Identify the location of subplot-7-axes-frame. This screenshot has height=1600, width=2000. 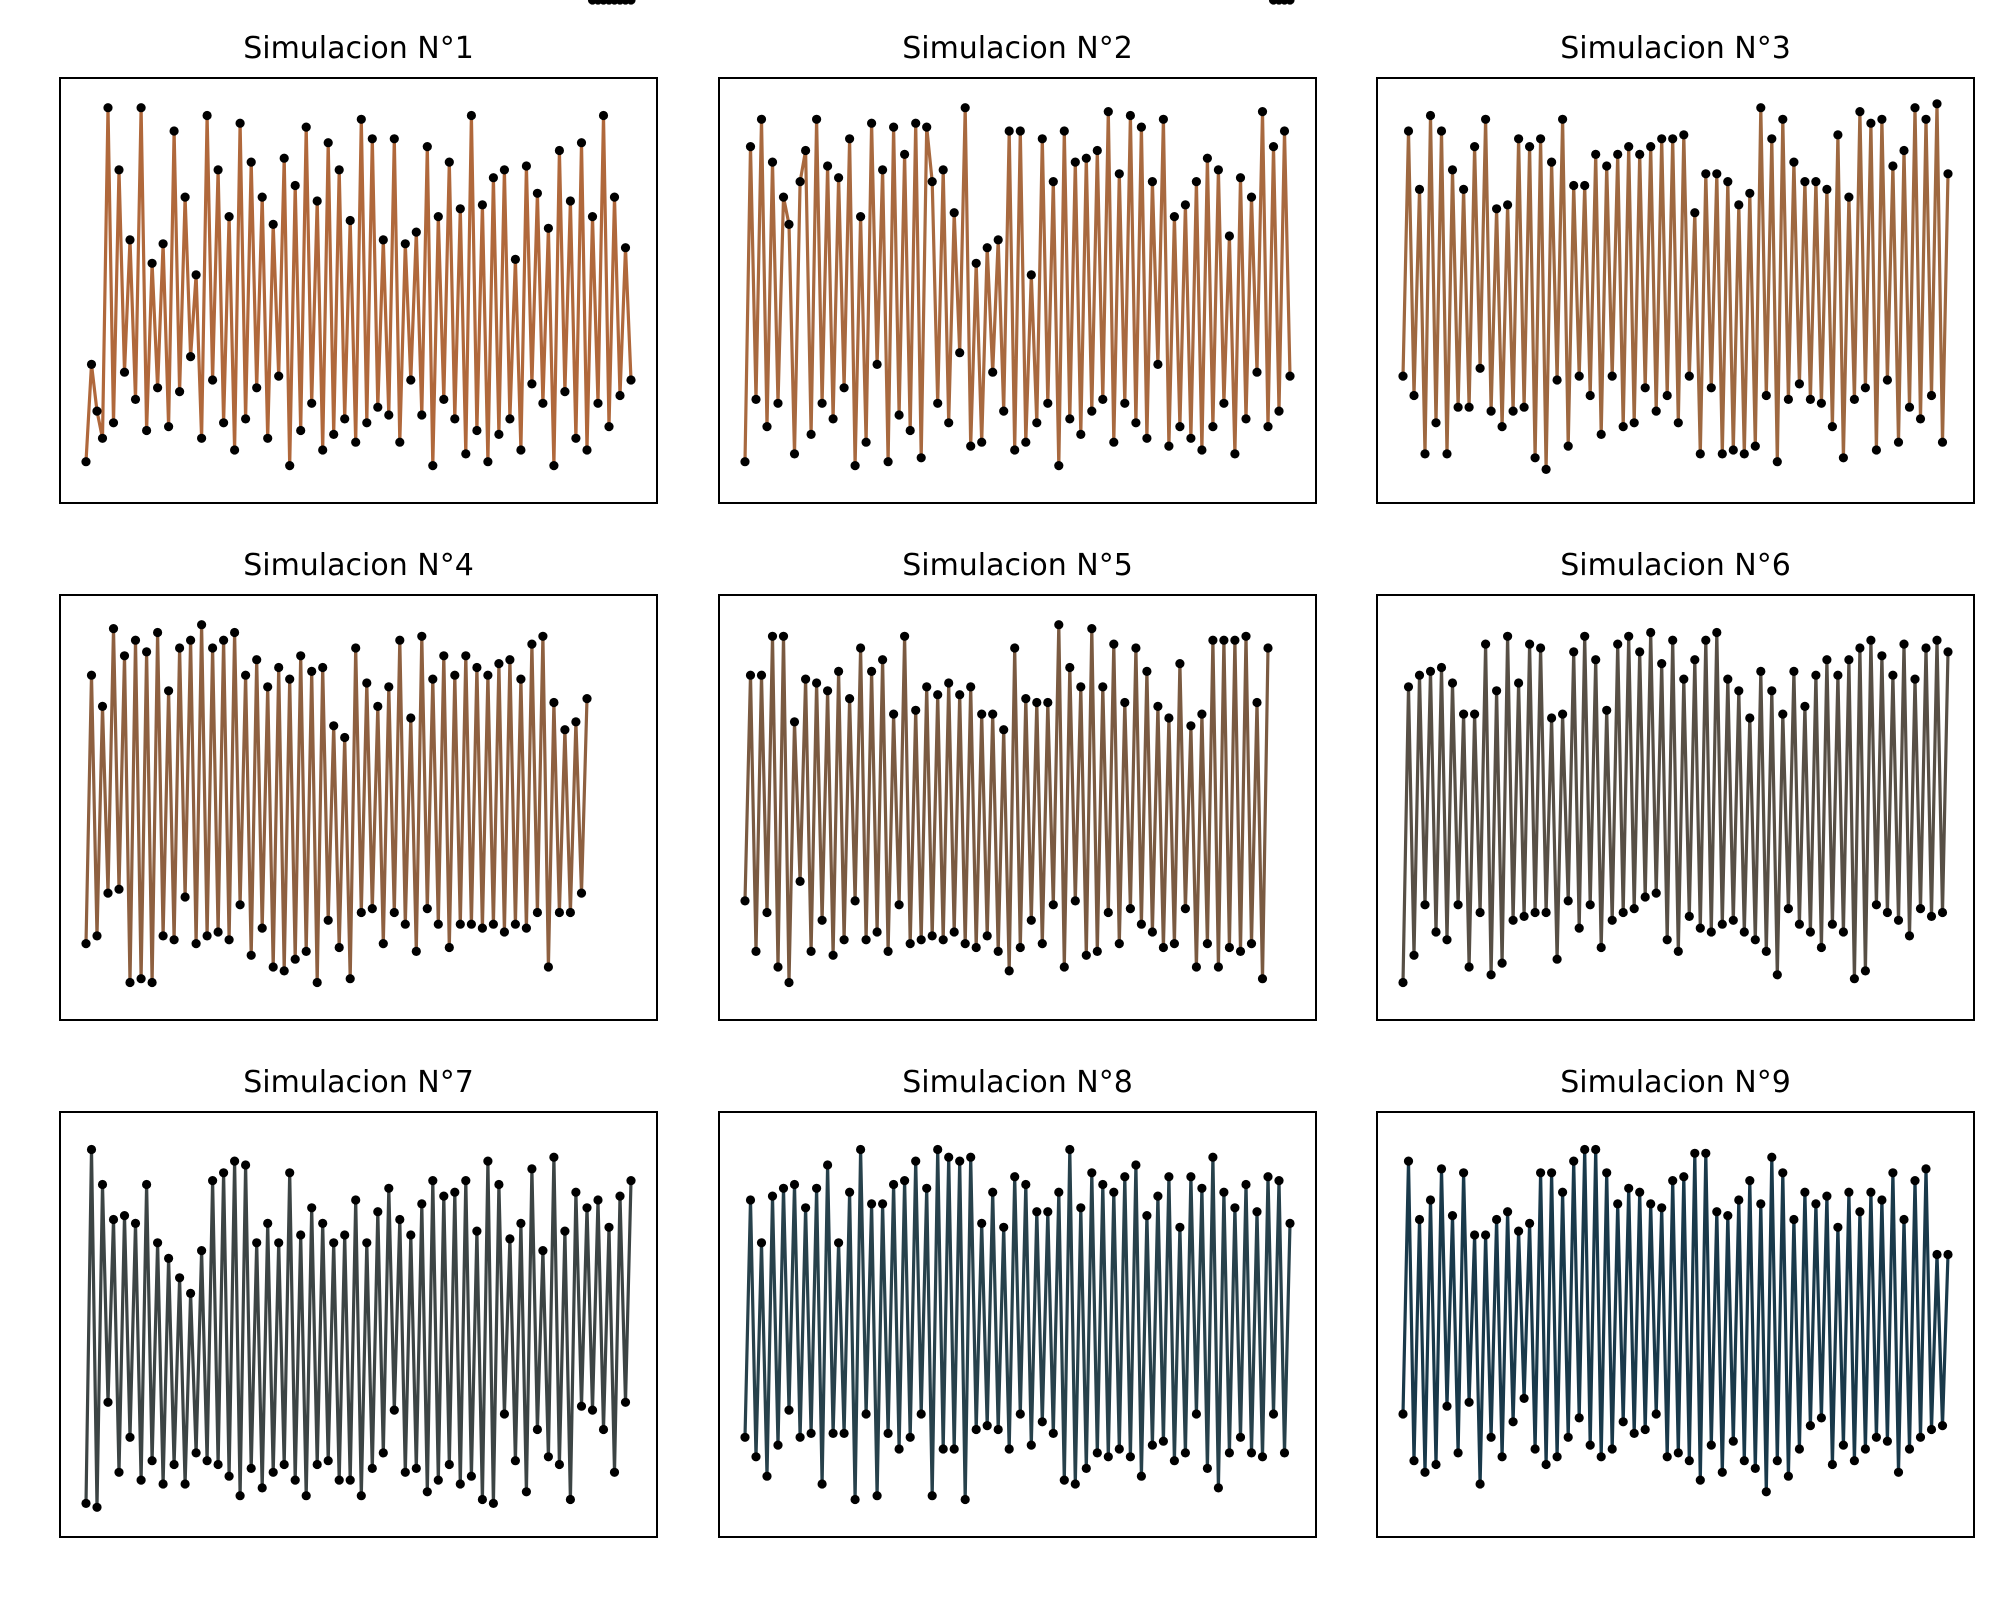
(358, 1324).